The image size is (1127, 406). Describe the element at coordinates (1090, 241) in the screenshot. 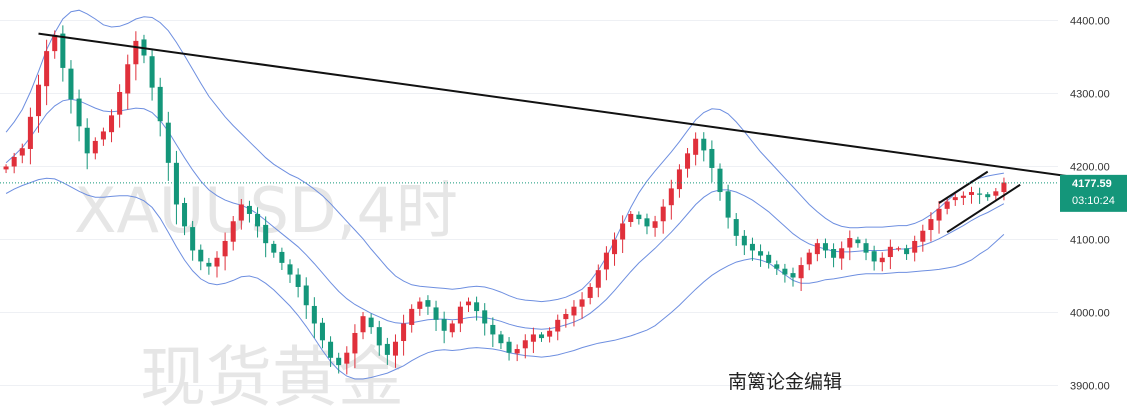

I see `y-tick-label: 4100.00` at that location.